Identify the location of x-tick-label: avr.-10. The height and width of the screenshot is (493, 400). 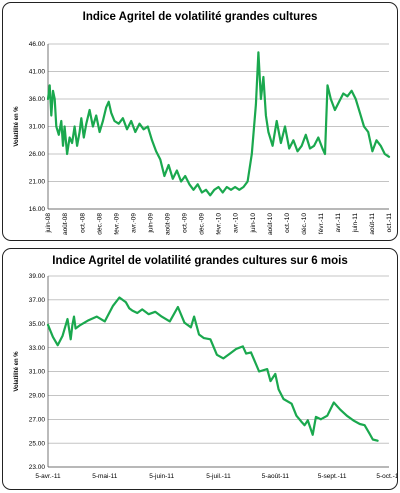
(236, 223).